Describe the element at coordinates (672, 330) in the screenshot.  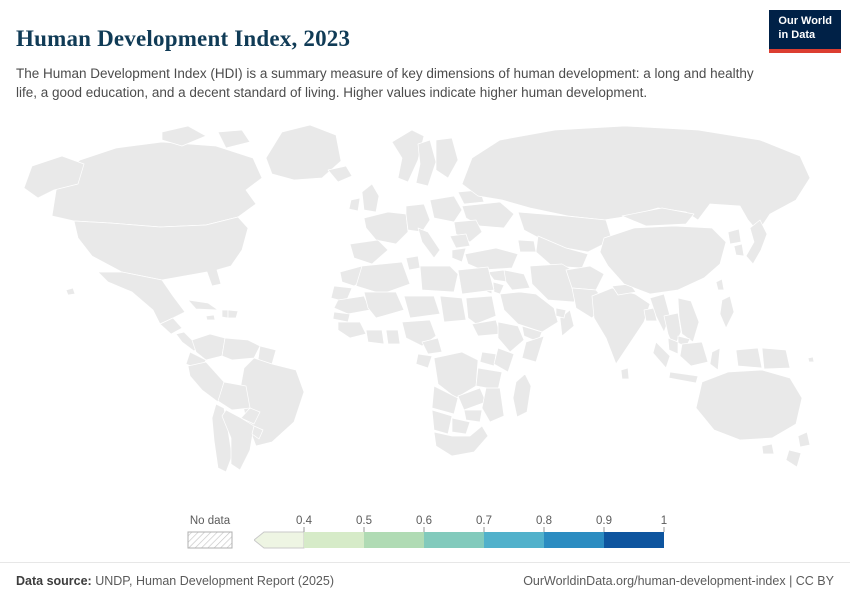
I see `region-thailand` at that location.